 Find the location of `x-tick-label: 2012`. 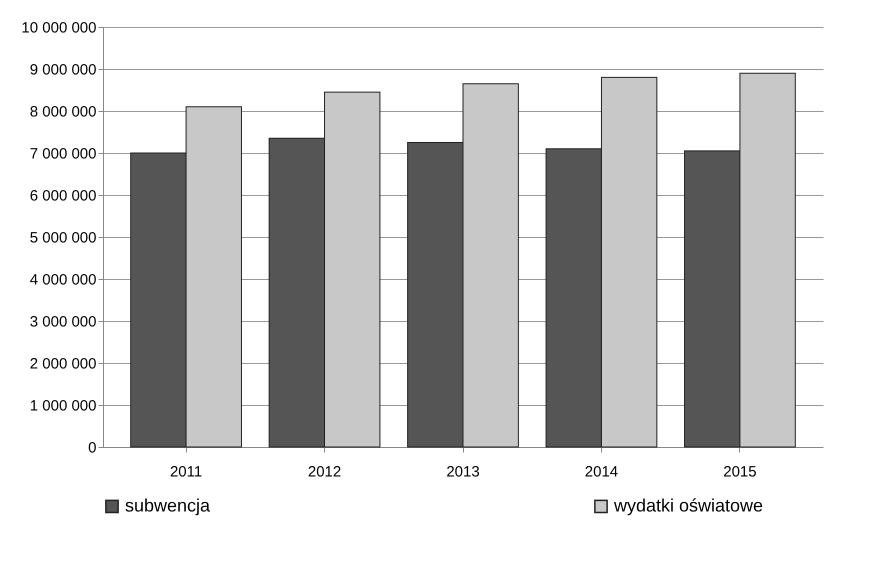

x-tick-label: 2012 is located at coordinates (325, 472).